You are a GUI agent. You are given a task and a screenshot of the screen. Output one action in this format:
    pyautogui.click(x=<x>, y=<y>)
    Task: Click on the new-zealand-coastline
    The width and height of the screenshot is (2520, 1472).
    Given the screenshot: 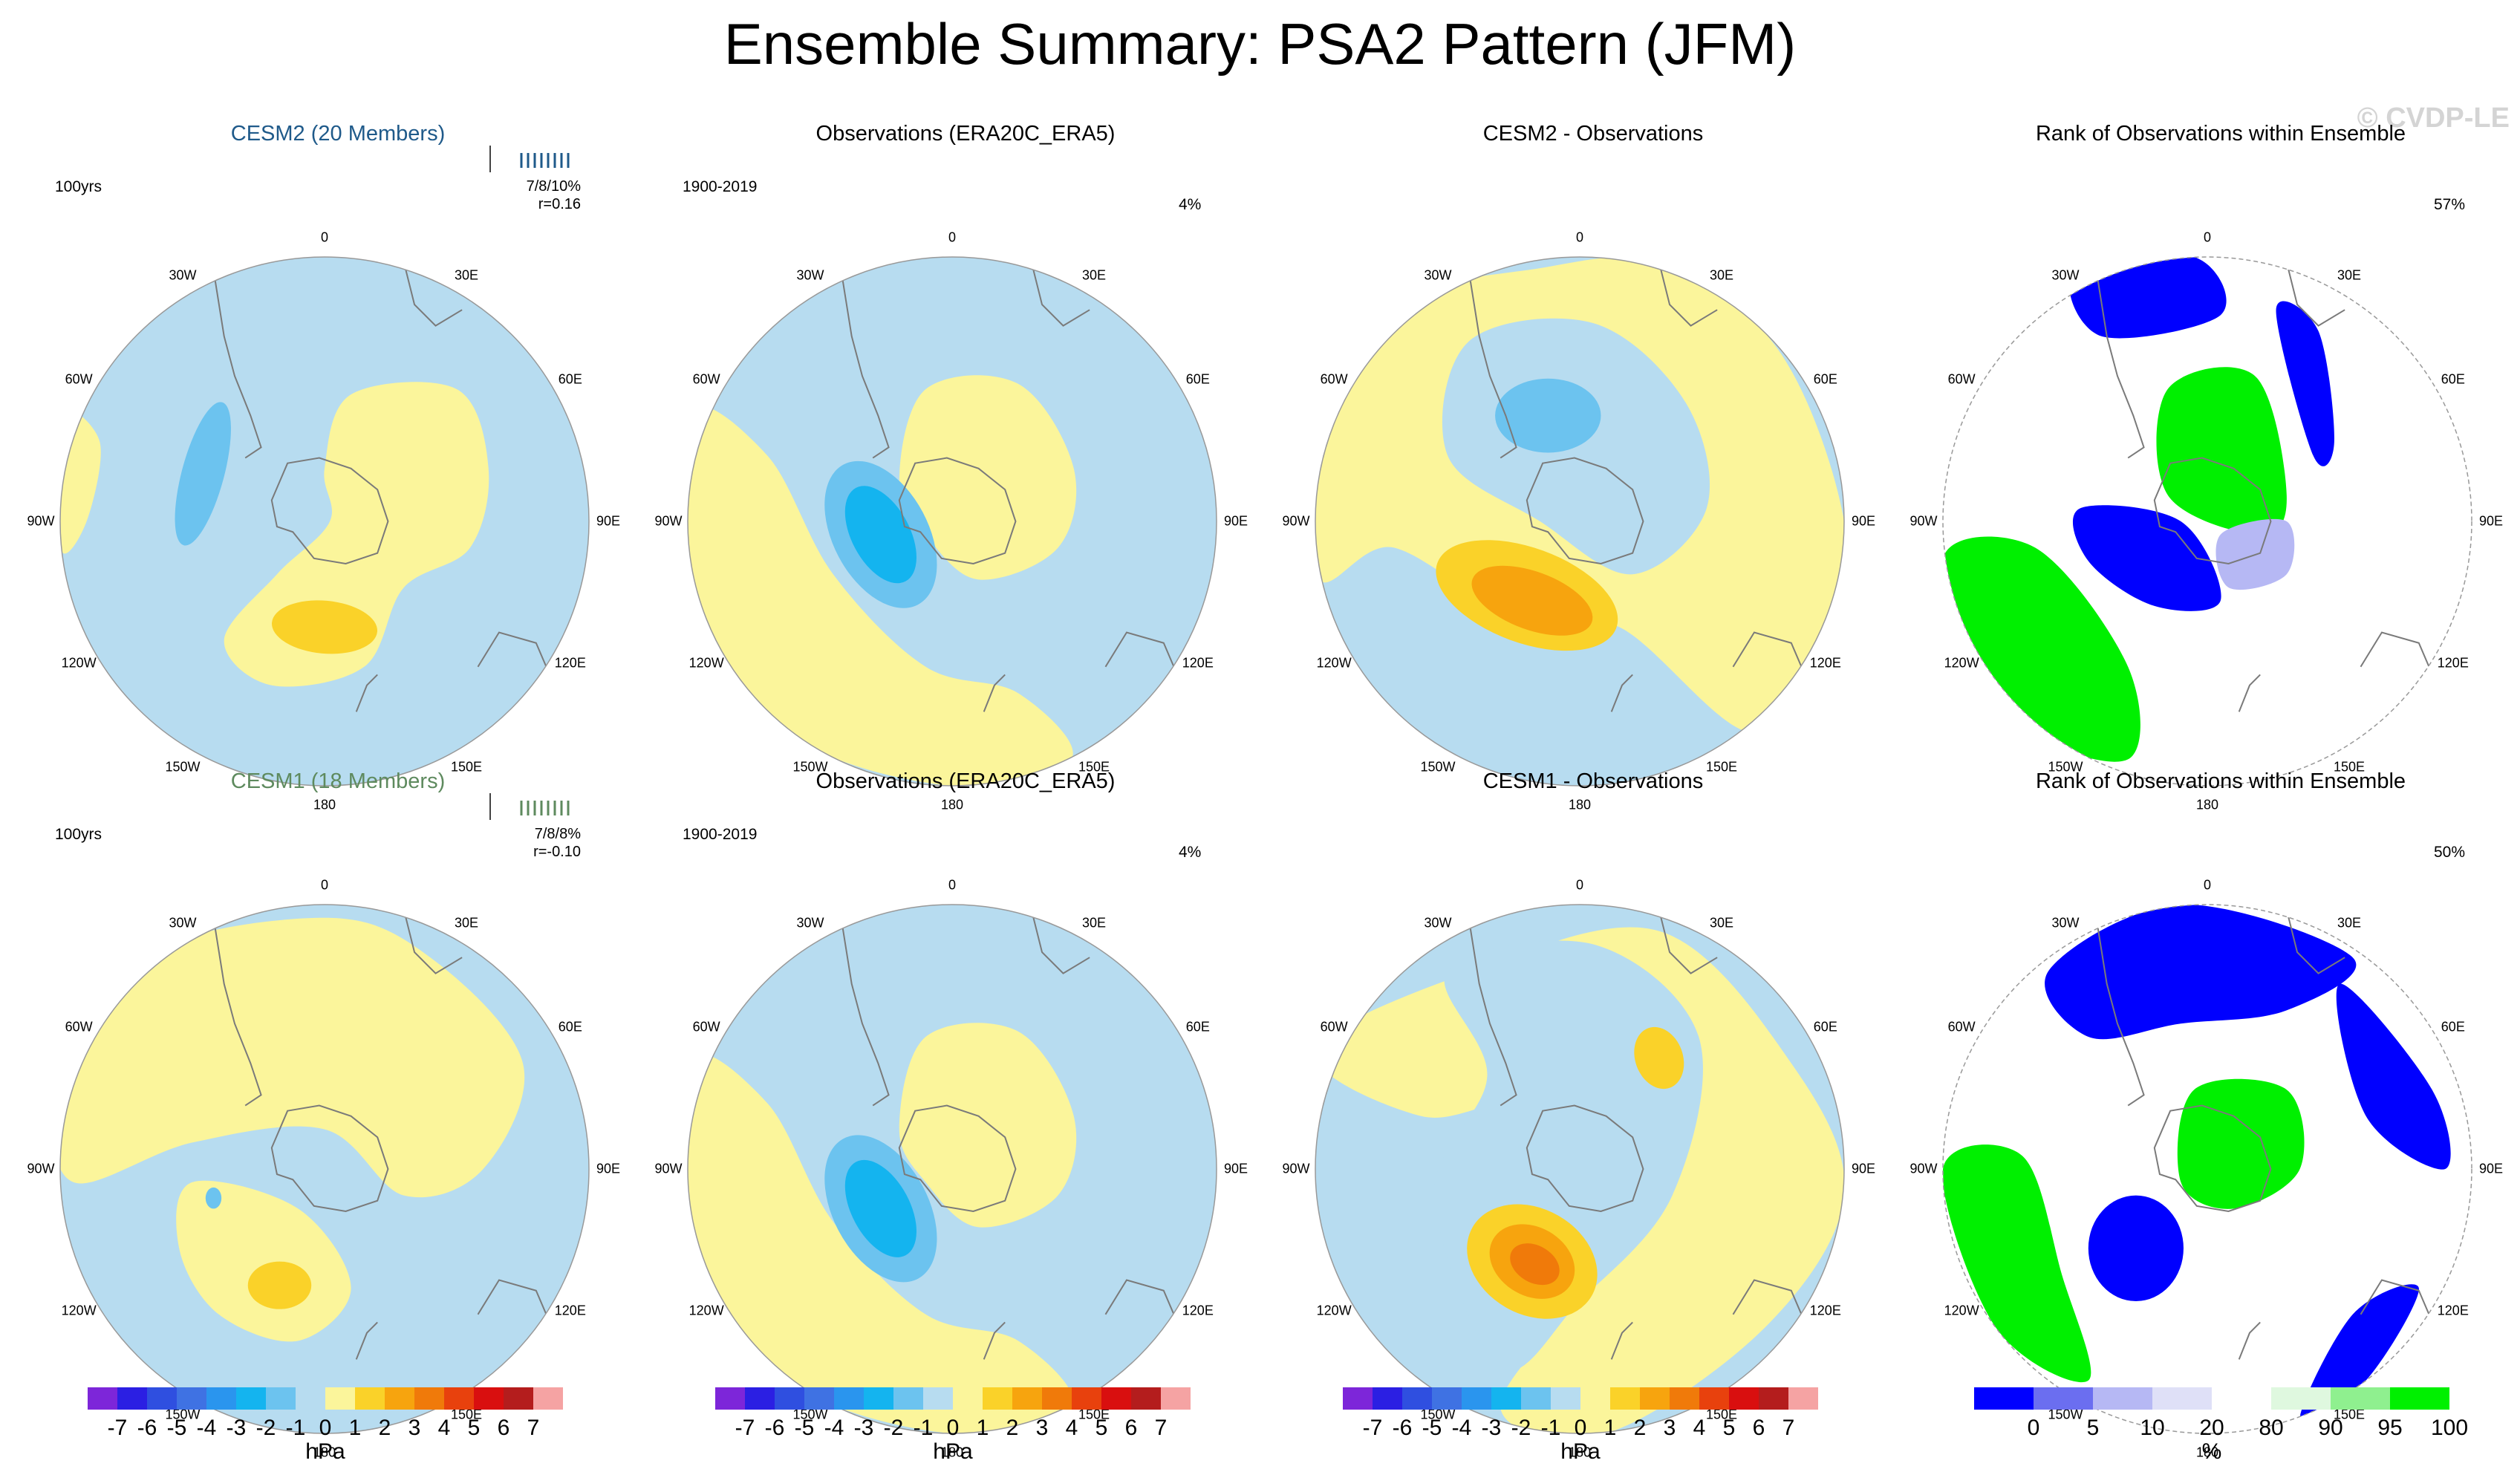 What is the action you would take?
    pyautogui.click(x=367, y=693)
    